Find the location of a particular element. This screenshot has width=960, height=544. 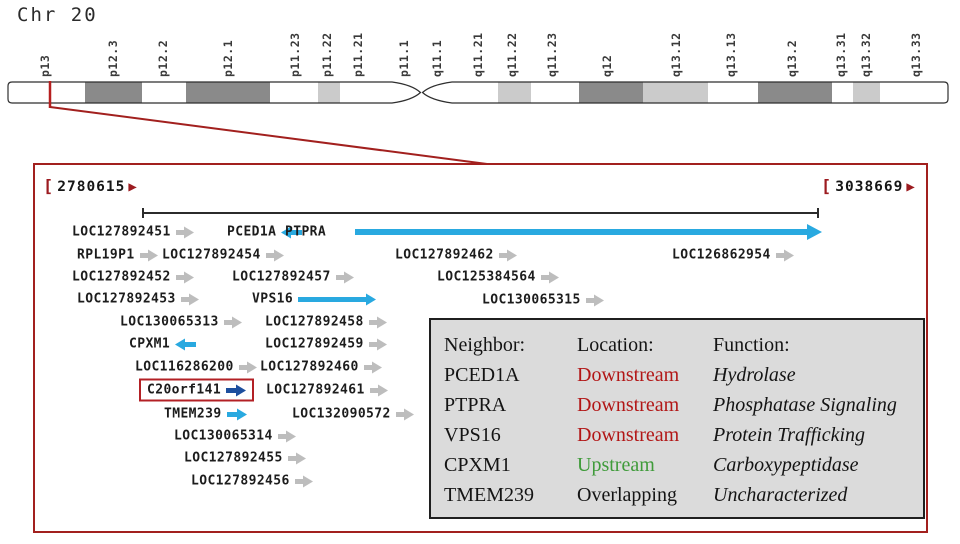

gene-label: LOC127892451 is located at coordinates (121, 232).